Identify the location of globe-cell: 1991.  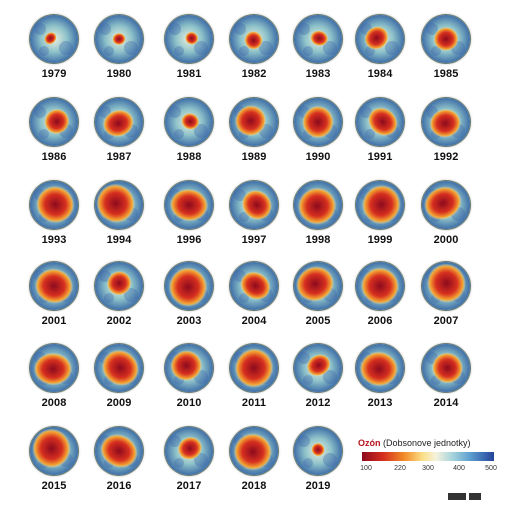
(380, 131).